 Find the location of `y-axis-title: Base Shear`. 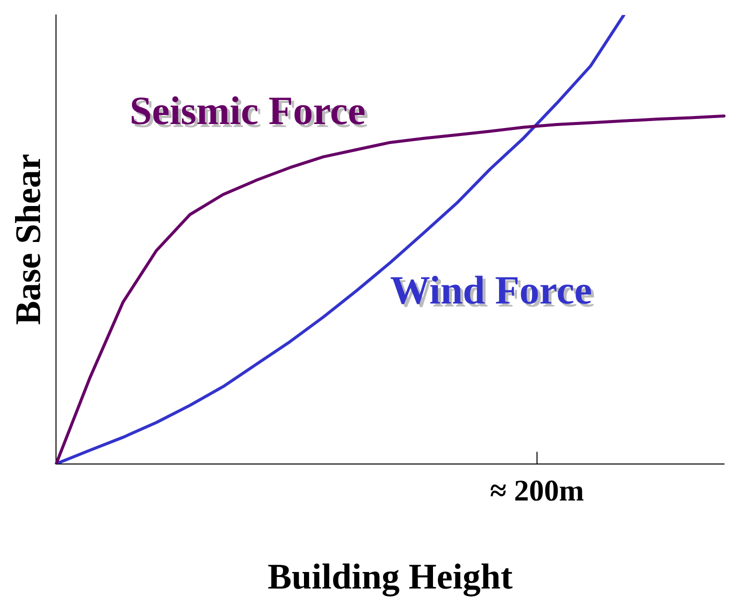

y-axis-title: Base Shear is located at coordinates (28, 239).